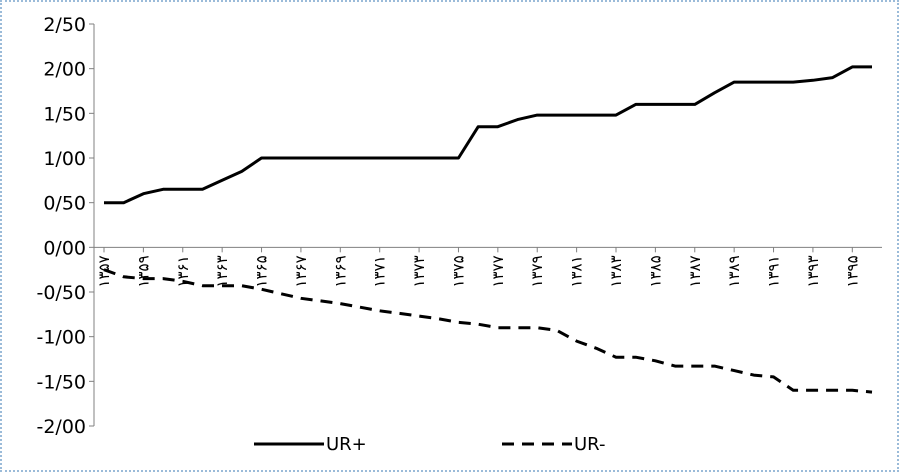 The image size is (899, 472). What do you see at coordinates (589, 444) in the screenshot?
I see `legend-label-ur-minus: UR-` at bounding box center [589, 444].